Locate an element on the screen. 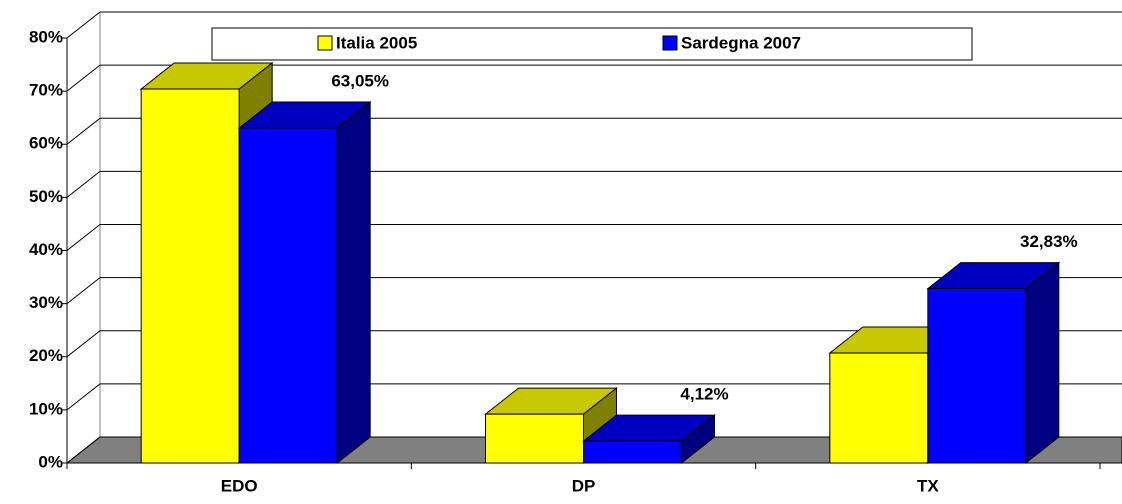 Image resolution: width=1122 pixels, height=504 pixels. x-tick-label: DP is located at coordinates (584, 485).